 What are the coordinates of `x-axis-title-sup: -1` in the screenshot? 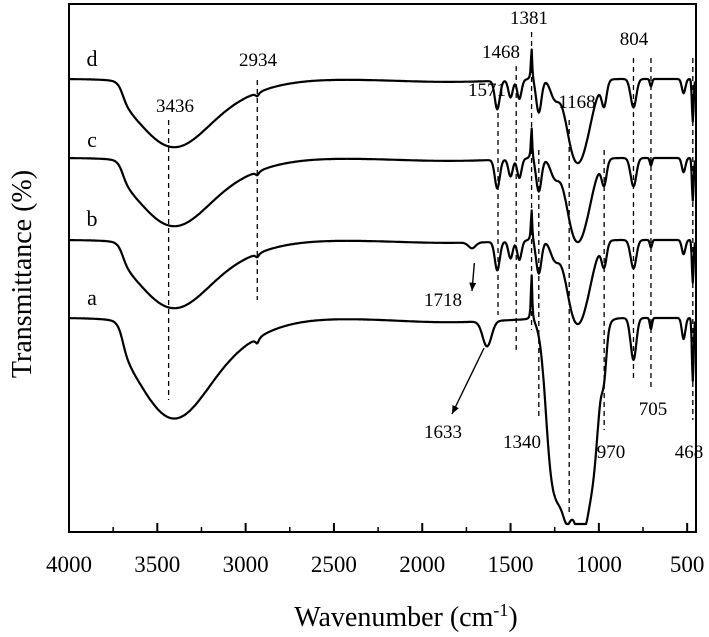 It's located at (500, 610).